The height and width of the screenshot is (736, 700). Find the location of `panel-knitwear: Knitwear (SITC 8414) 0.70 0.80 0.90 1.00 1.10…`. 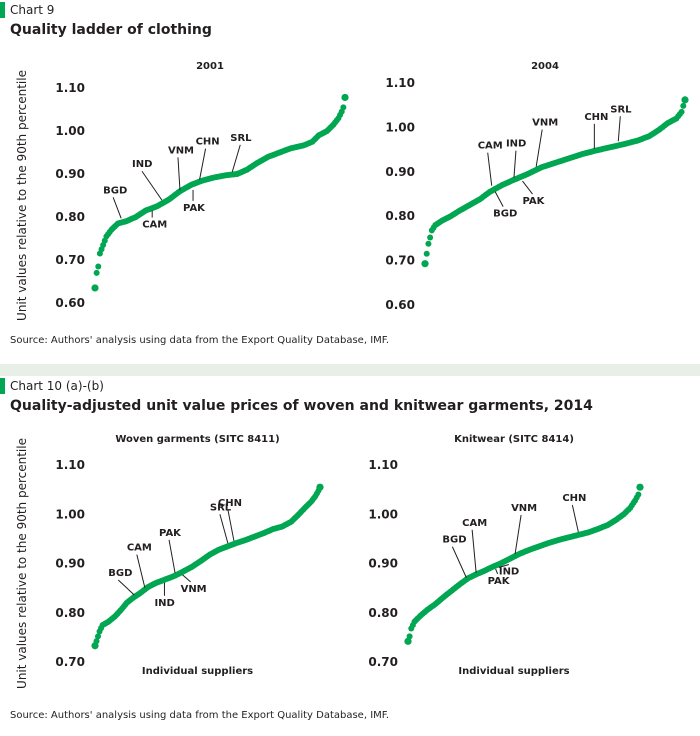

panel-knitwear: Knitwear (SITC 8414) 0.70 0.80 0.90 1.00 1.10… is located at coordinates (506, 555).